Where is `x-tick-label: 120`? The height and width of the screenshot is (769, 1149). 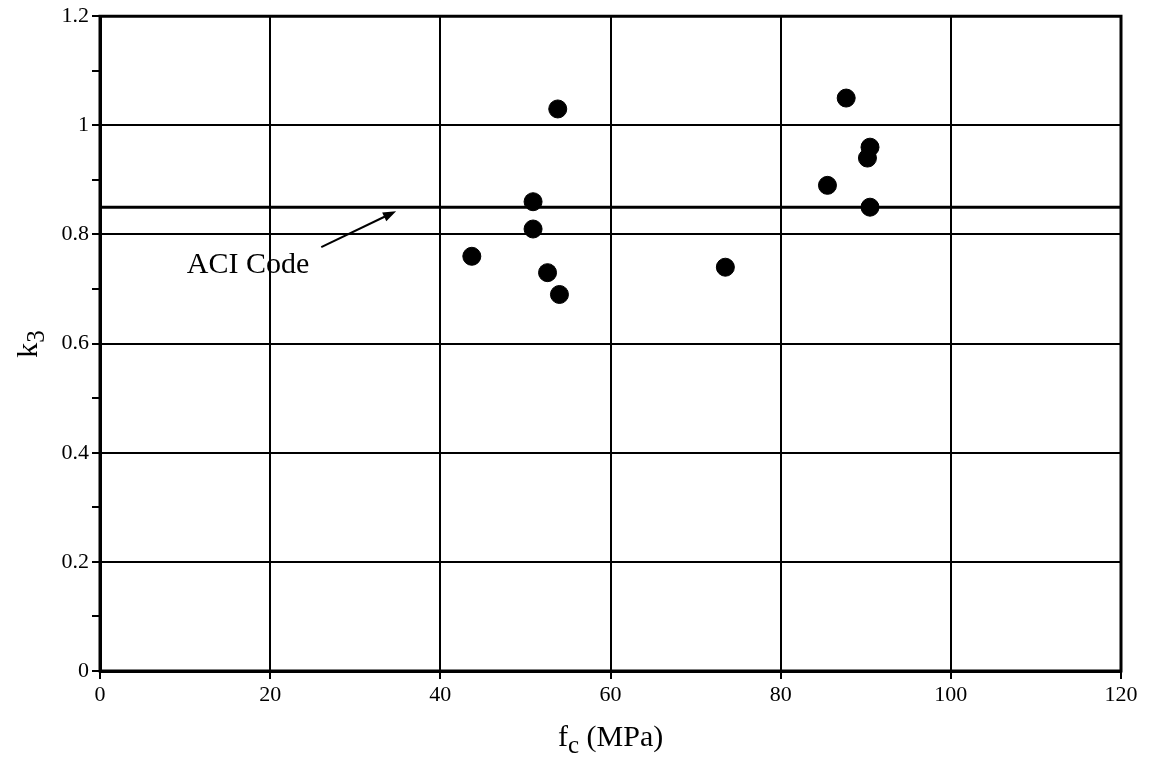
x-tick-label: 120 is located at coordinates (1121, 693).